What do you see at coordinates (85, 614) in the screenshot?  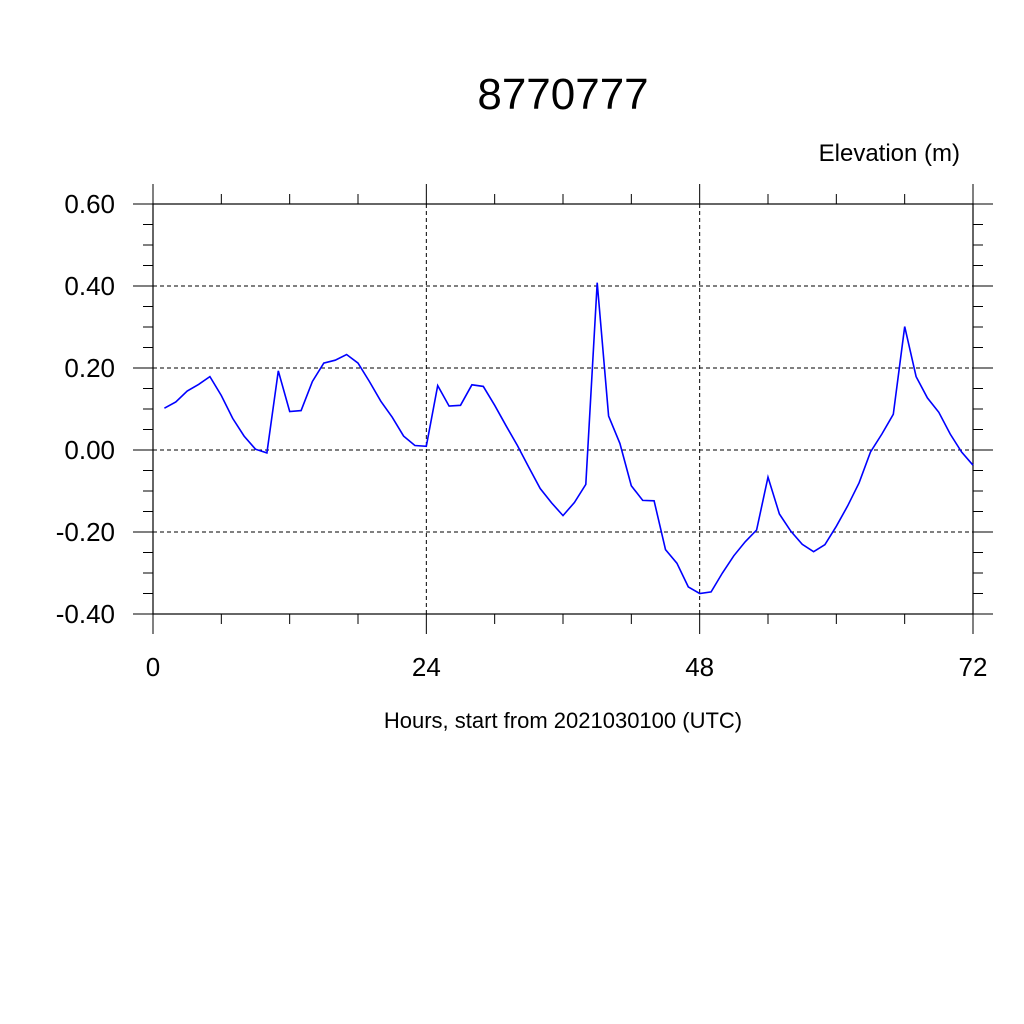 I see `y-tick-label: -0.40` at bounding box center [85, 614].